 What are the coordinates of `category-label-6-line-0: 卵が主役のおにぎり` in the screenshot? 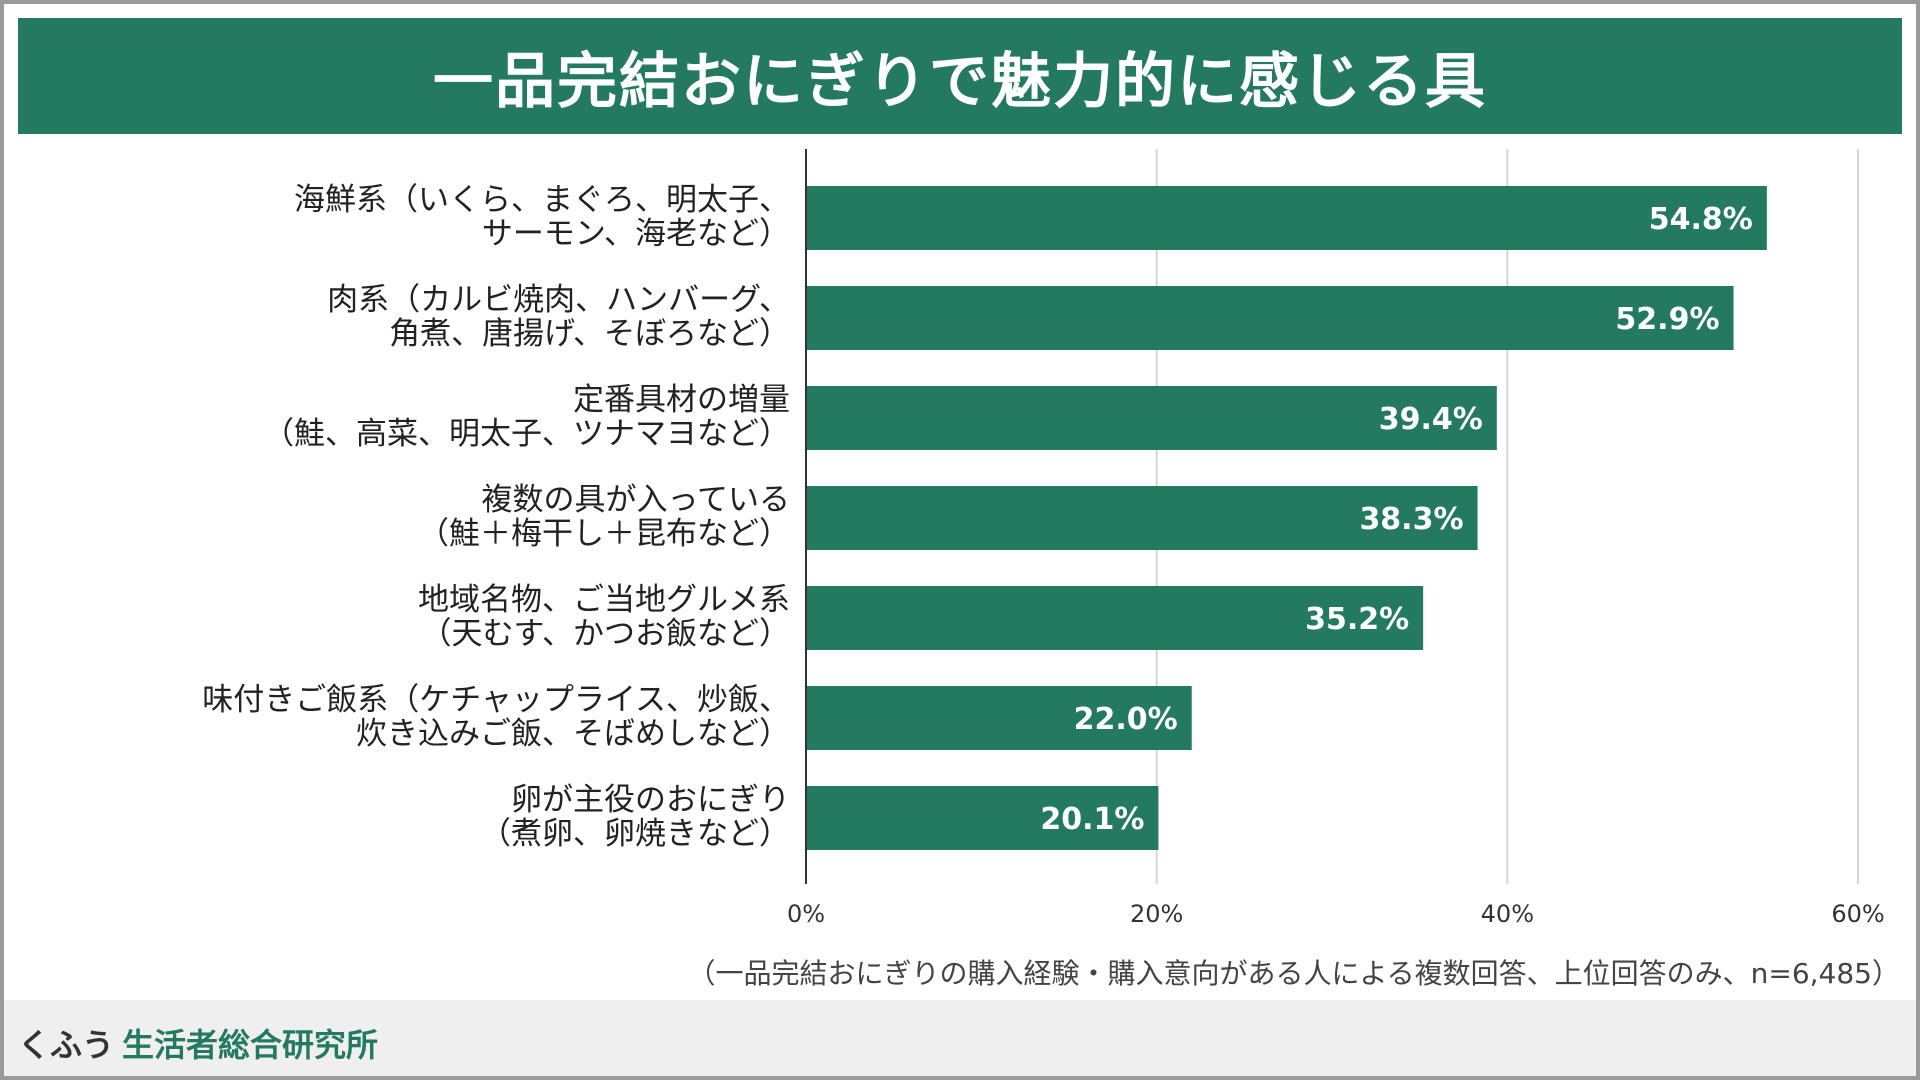 It's located at (650, 800).